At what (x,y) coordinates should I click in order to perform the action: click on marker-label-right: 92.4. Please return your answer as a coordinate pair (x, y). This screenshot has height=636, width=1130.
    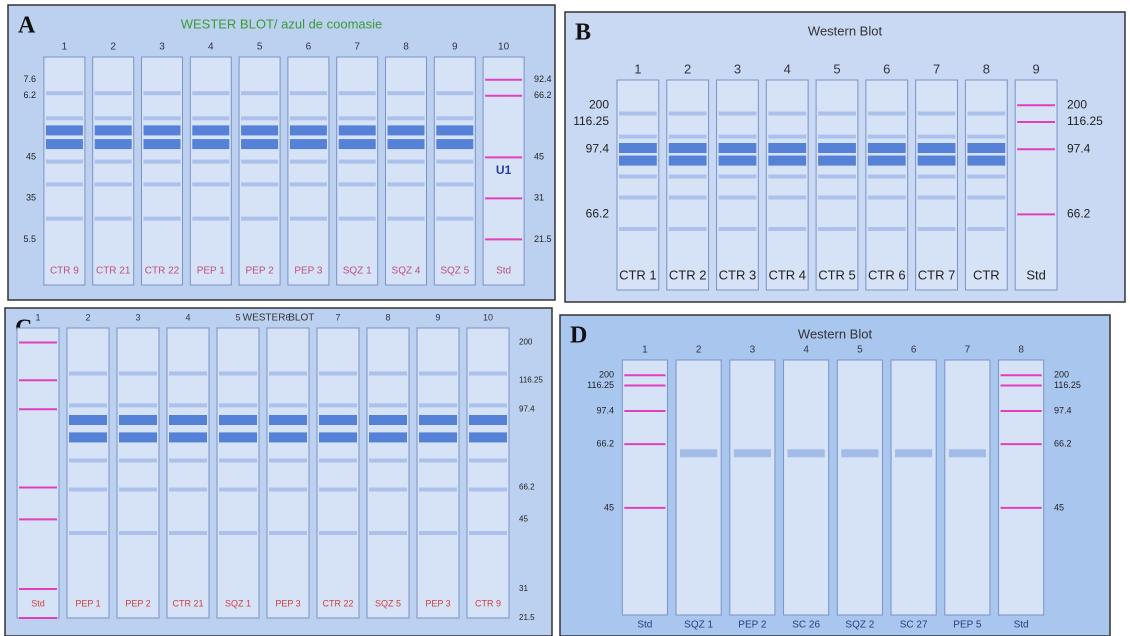
    Looking at the image, I should click on (543, 79).